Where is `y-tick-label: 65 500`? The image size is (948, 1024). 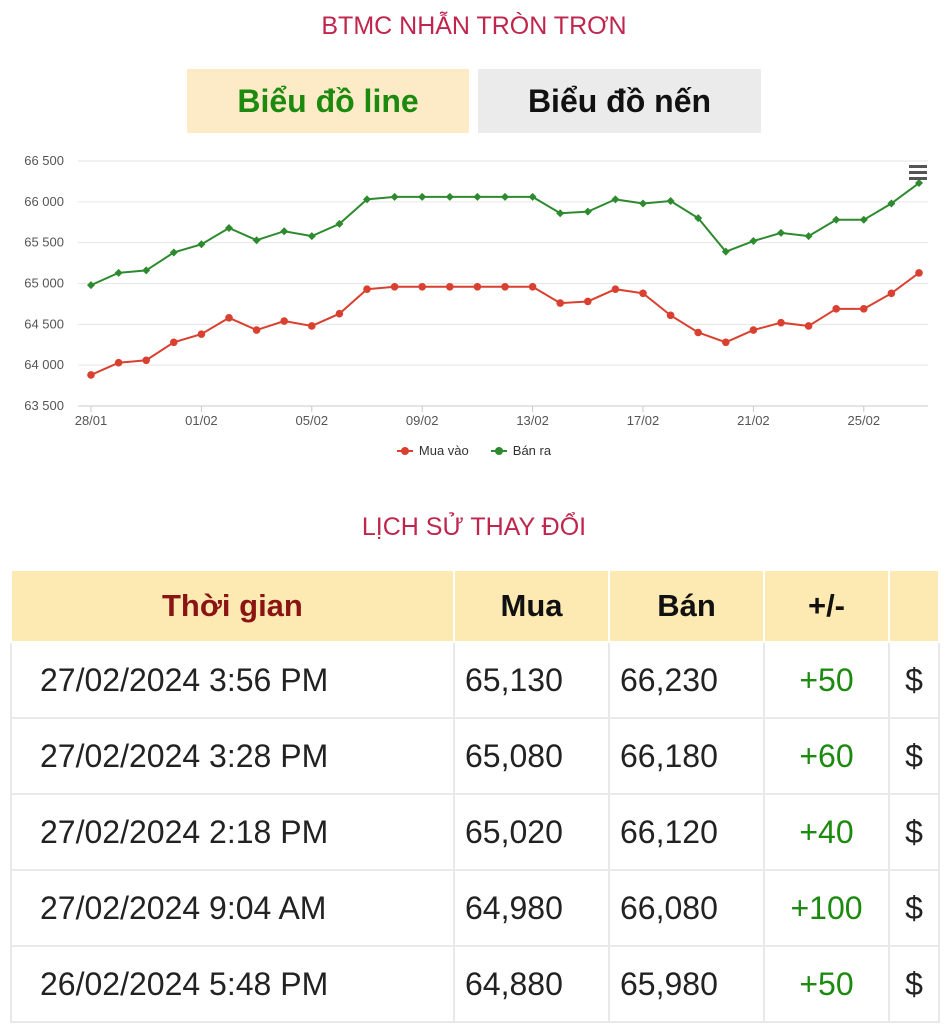
y-tick-label: 65 500 is located at coordinates (44, 242).